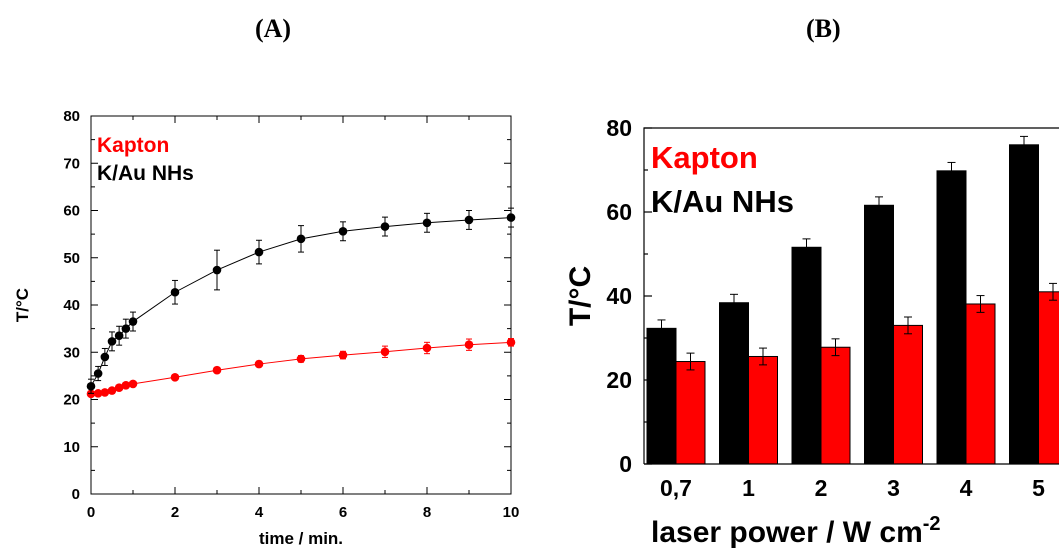 The width and height of the screenshot is (1059, 552). Describe the element at coordinates (787, 532) in the screenshot. I see `chart-b-x-axis-label-main: laser power / W cm` at that location.